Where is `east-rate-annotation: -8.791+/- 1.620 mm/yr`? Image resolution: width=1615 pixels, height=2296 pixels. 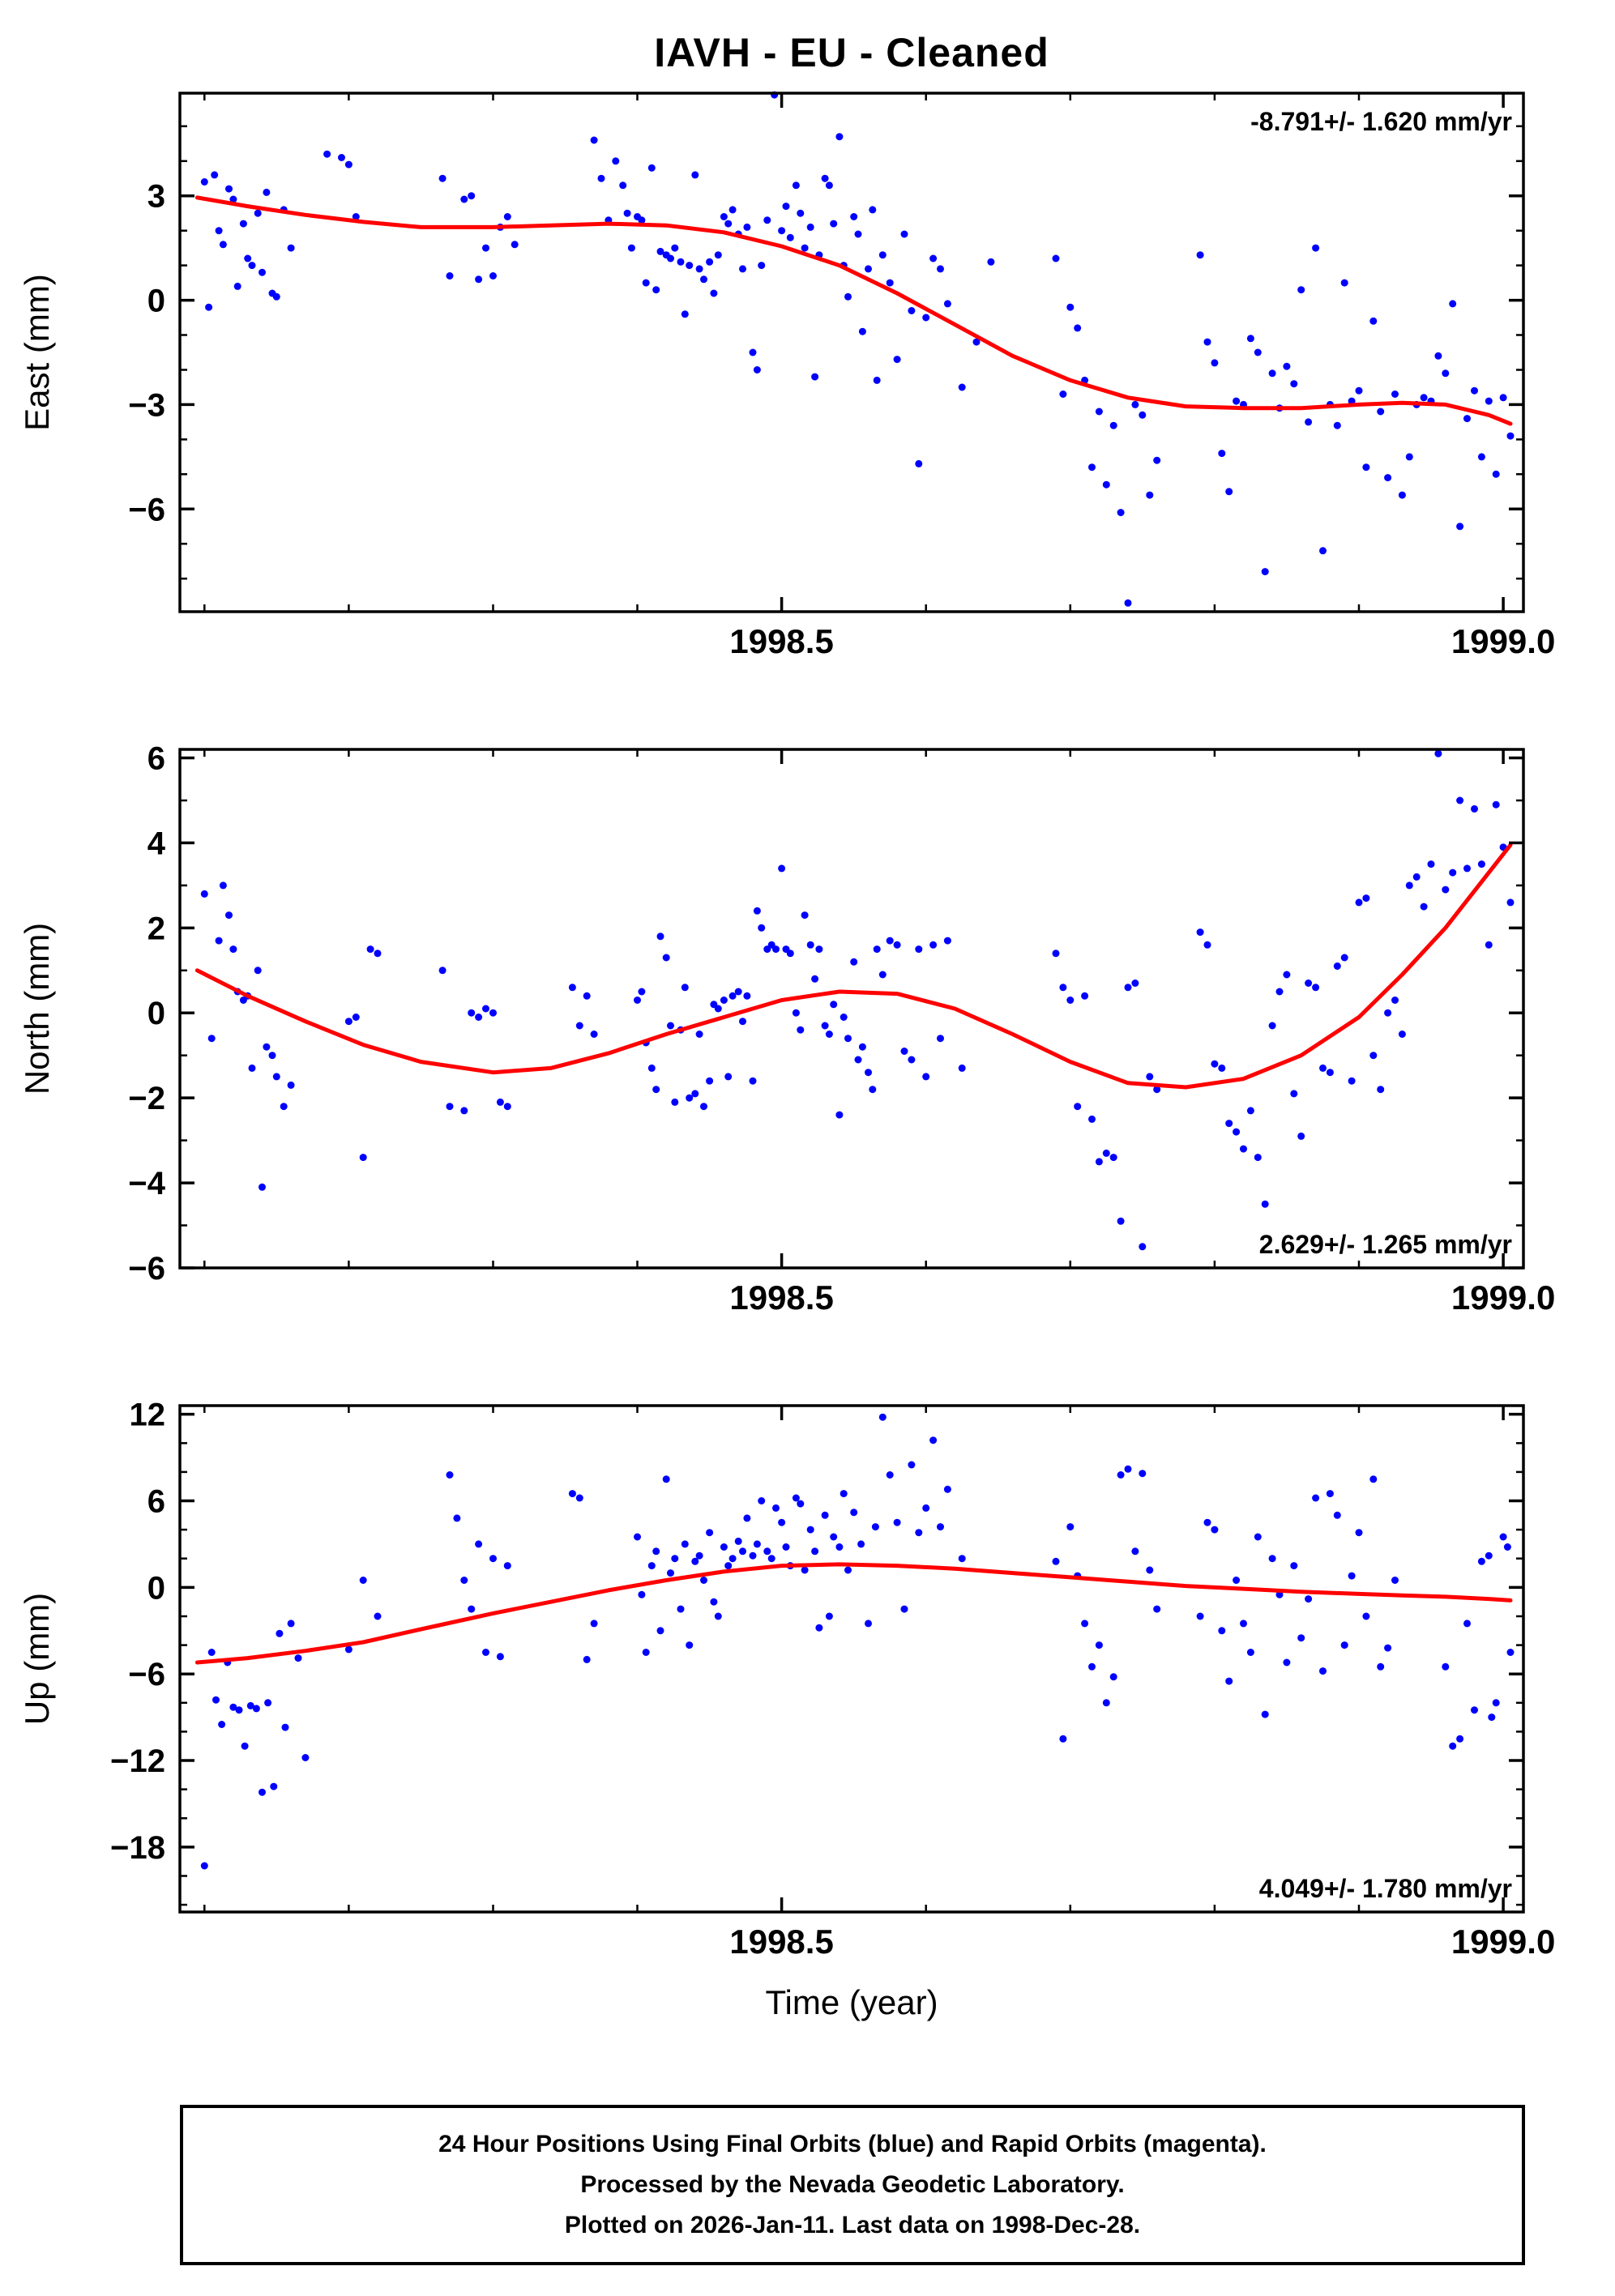
east-rate-annotation: -8.791+/- 1.620 mm/yr is located at coordinates (1381, 122).